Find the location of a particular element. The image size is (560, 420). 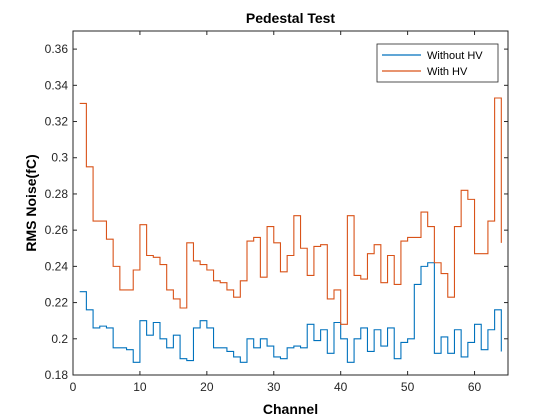

y-tick-label: 0.18 is located at coordinates (57, 375).